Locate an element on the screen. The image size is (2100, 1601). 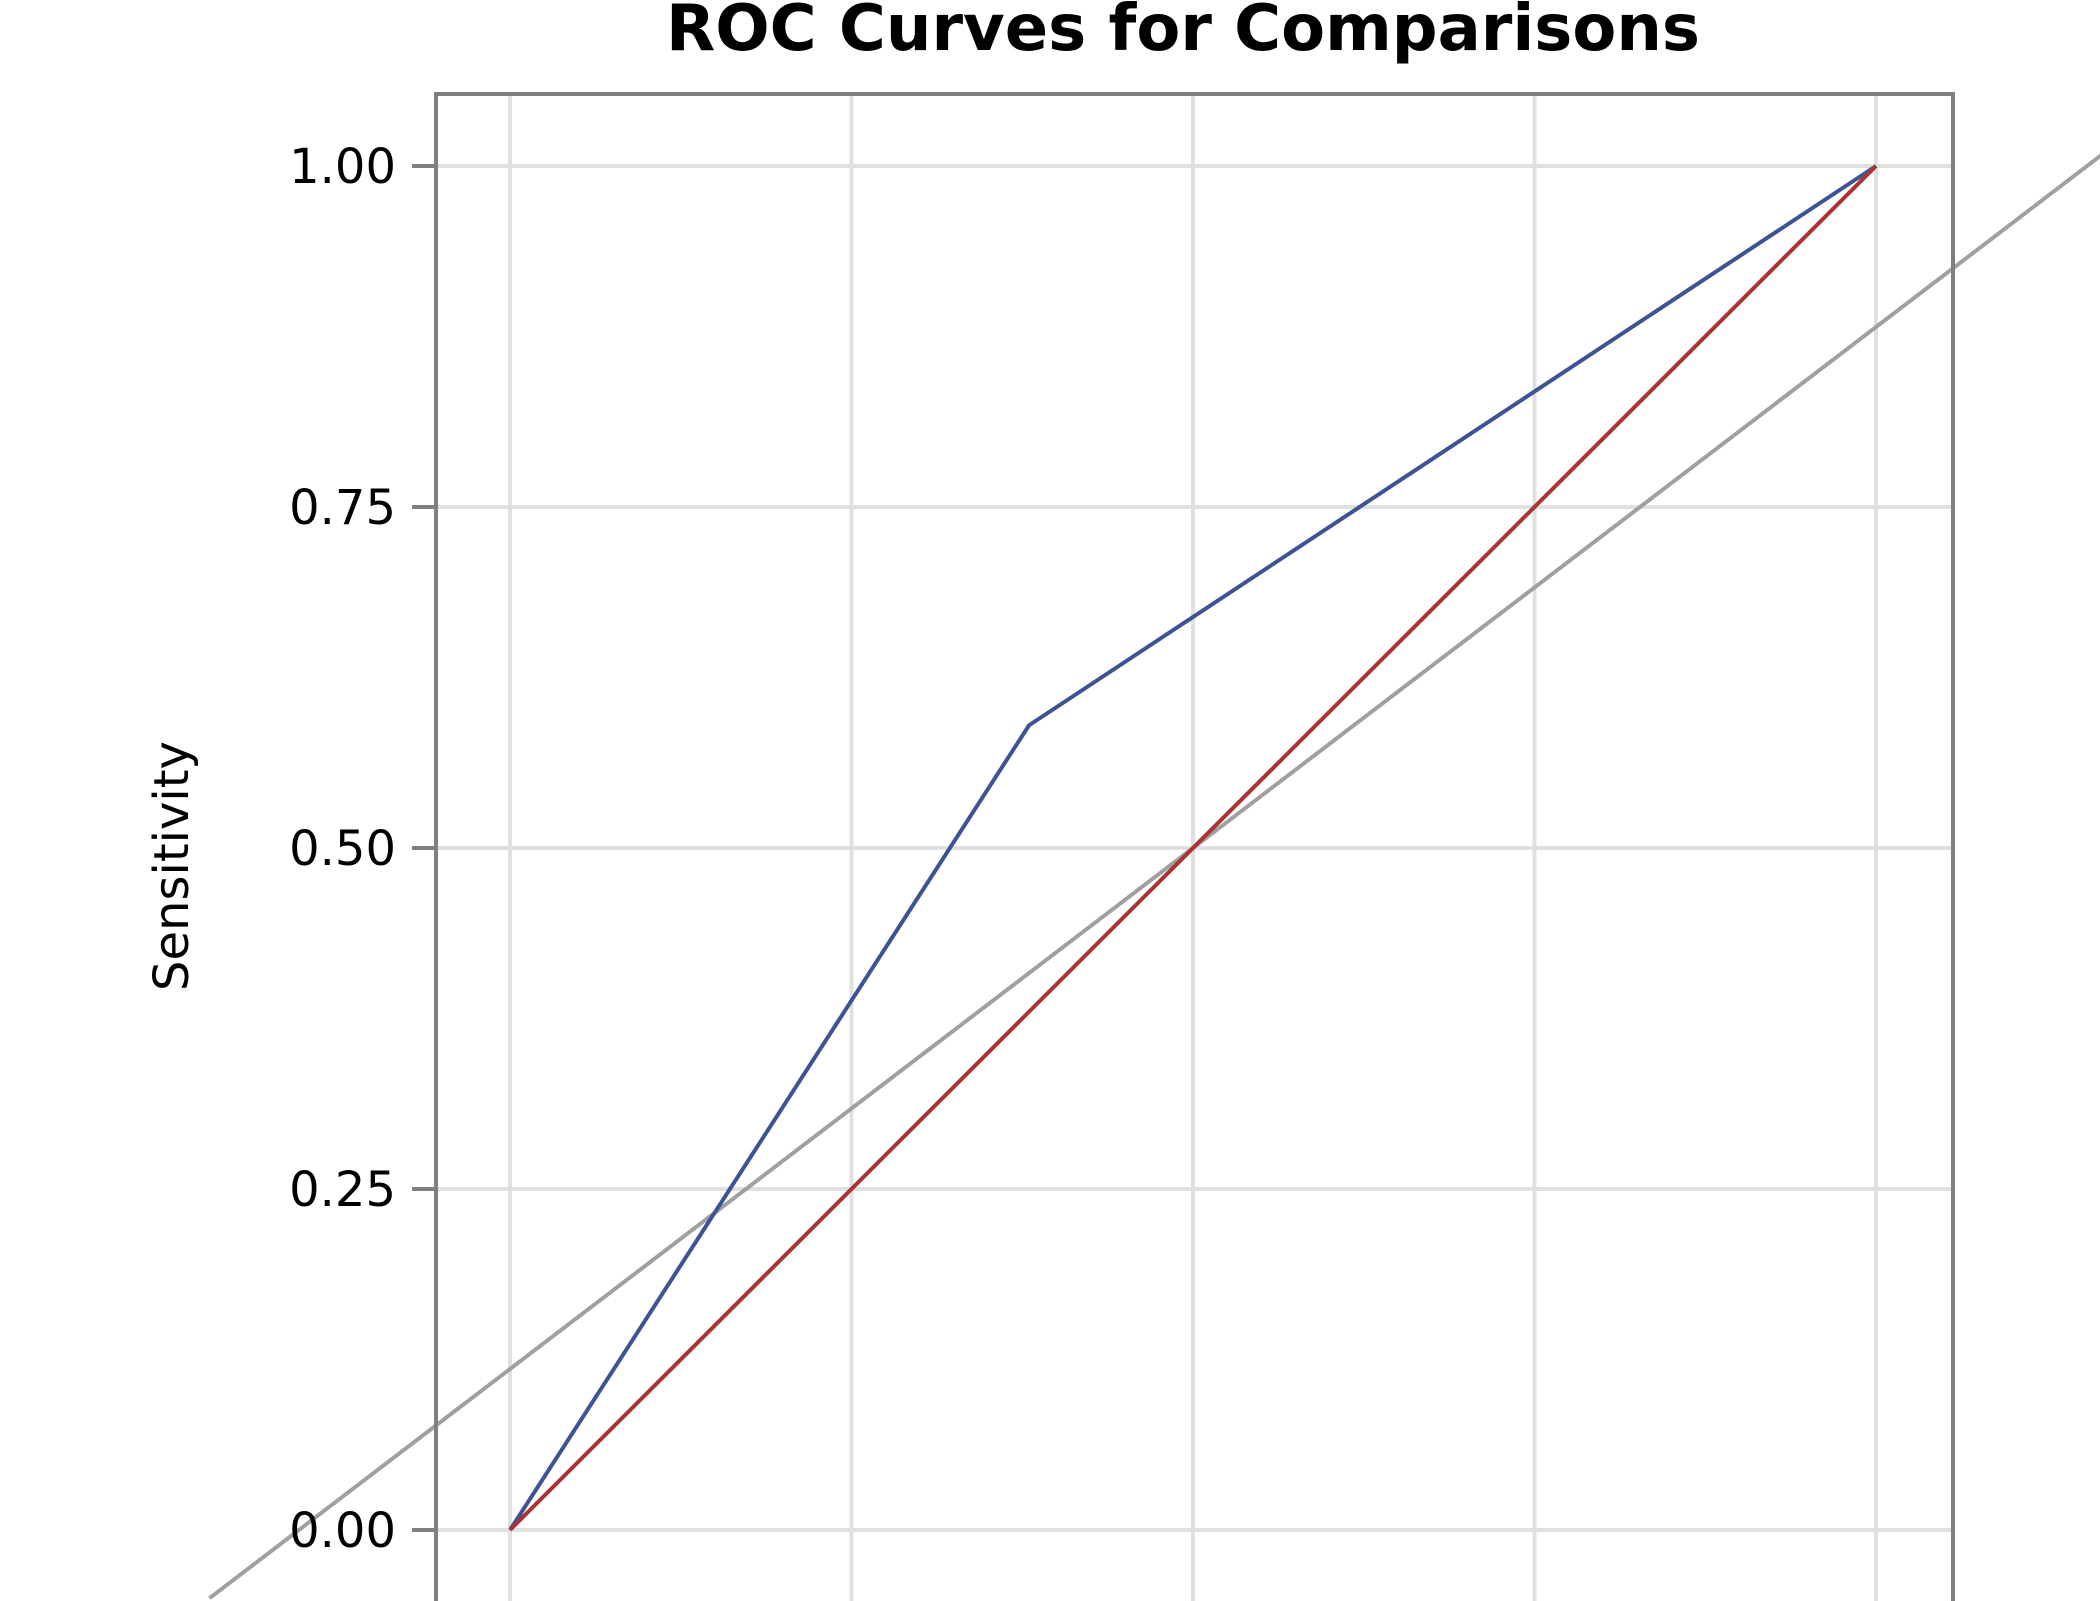
y-axis-label: Sensitivity is located at coordinates (172, 866).